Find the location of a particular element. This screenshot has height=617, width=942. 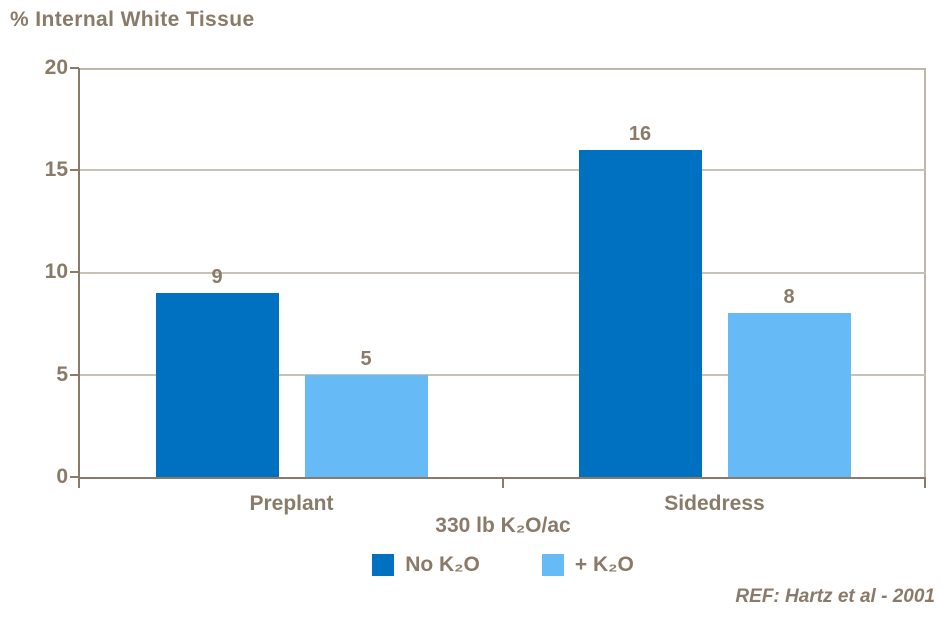

bar-value-label: 8 is located at coordinates (789, 297).